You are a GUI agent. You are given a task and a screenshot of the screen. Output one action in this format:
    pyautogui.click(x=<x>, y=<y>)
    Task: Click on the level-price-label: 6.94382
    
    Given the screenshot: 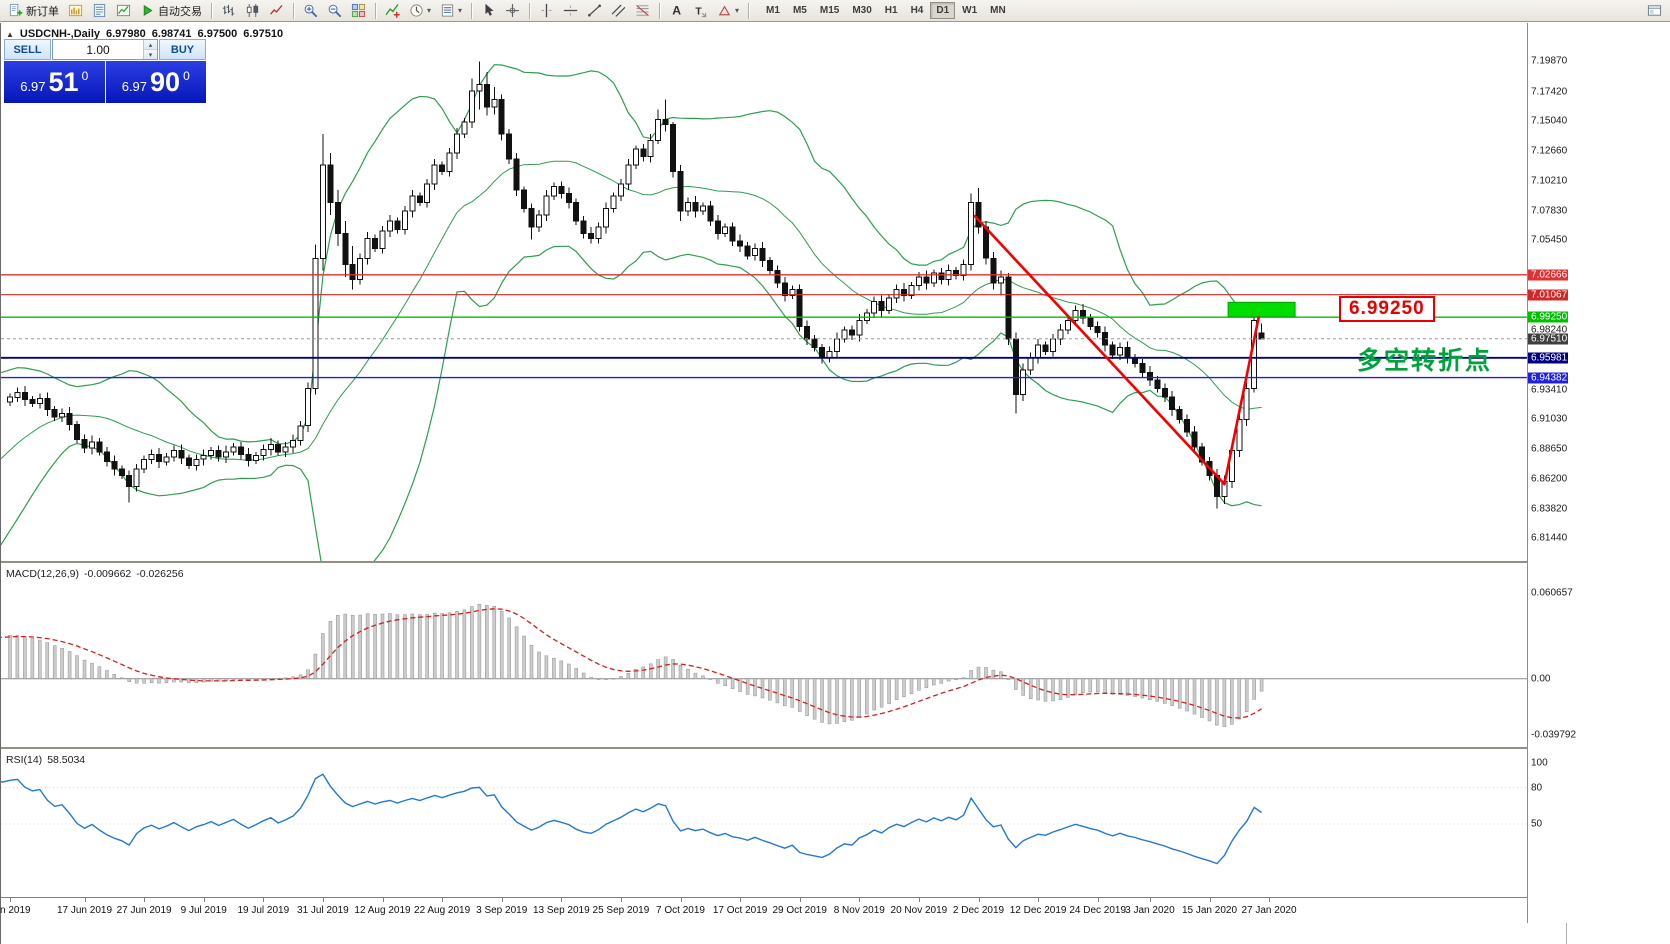 What is the action you would take?
    pyautogui.click(x=1548, y=378)
    